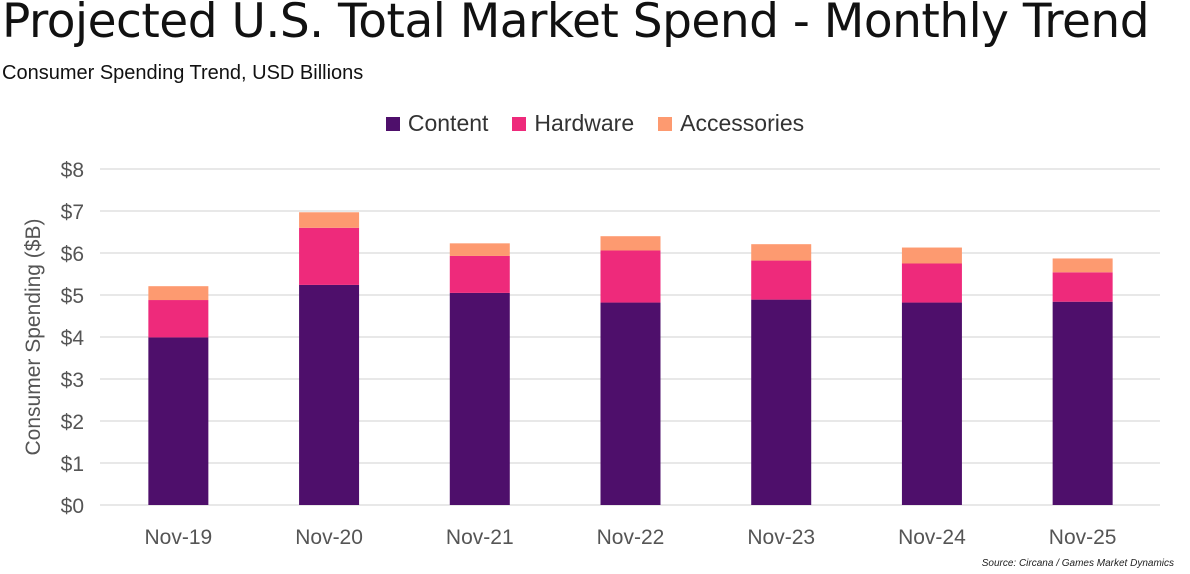 The height and width of the screenshot is (574, 1190). Describe the element at coordinates (631, 537) in the screenshot. I see `x-tick-label: Nov-22` at that location.